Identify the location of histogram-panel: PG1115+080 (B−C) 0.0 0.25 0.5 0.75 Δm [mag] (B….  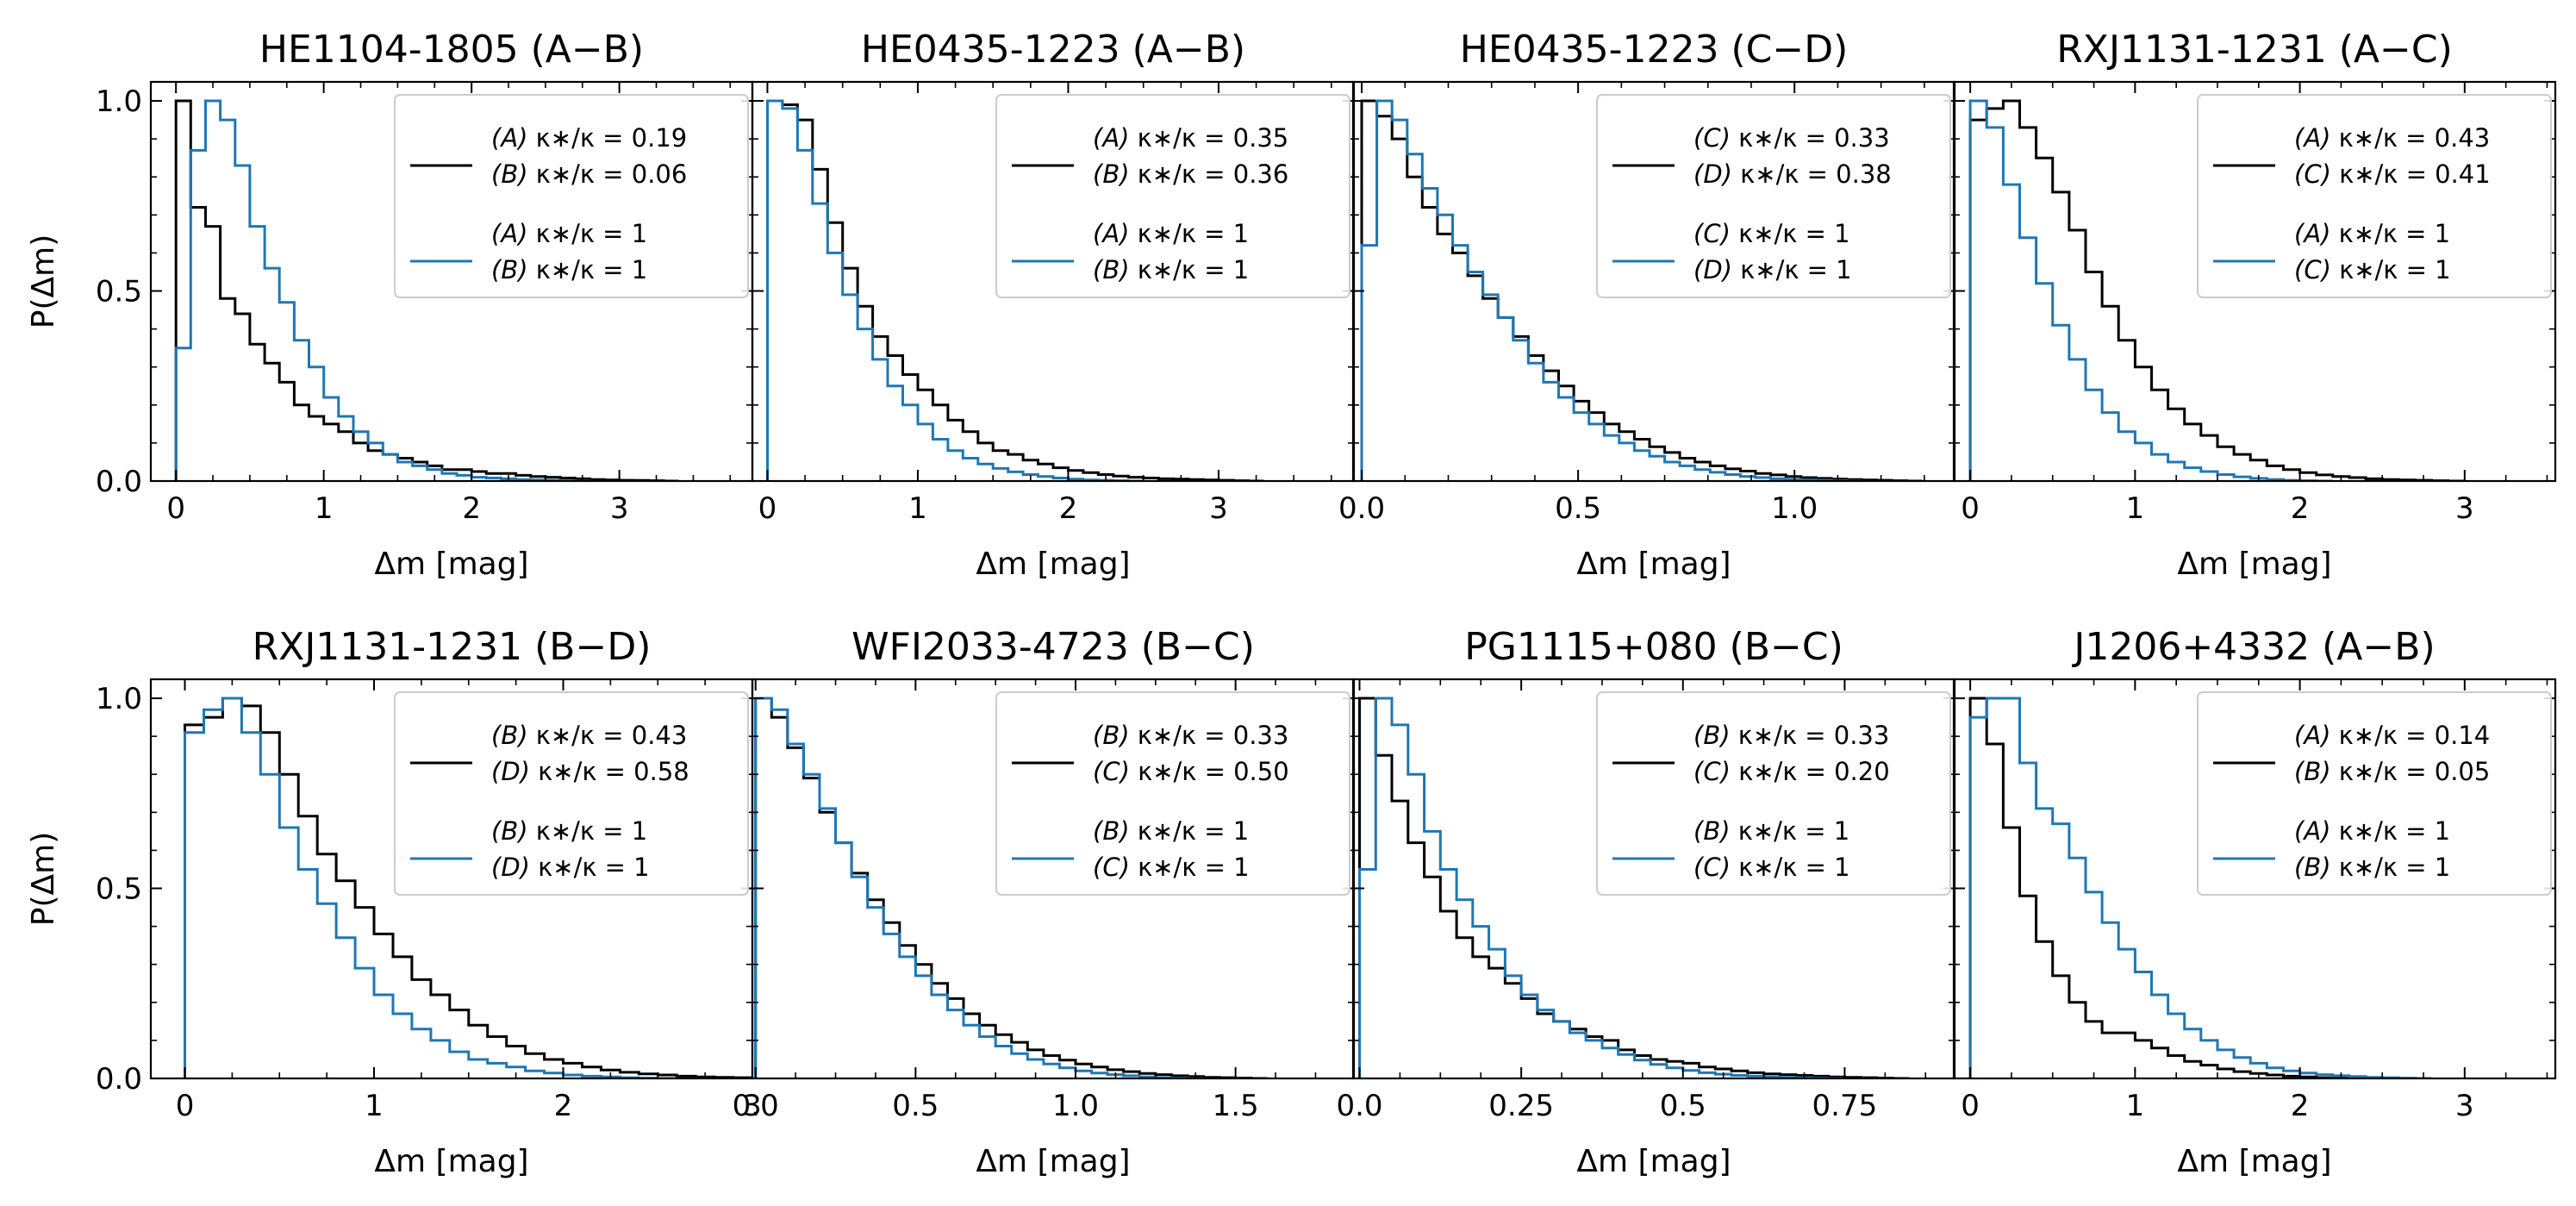
(1646, 902).